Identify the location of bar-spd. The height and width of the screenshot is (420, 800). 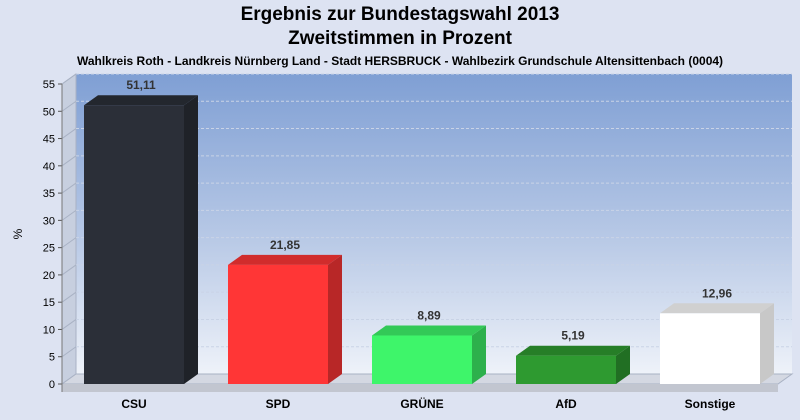
(285, 319).